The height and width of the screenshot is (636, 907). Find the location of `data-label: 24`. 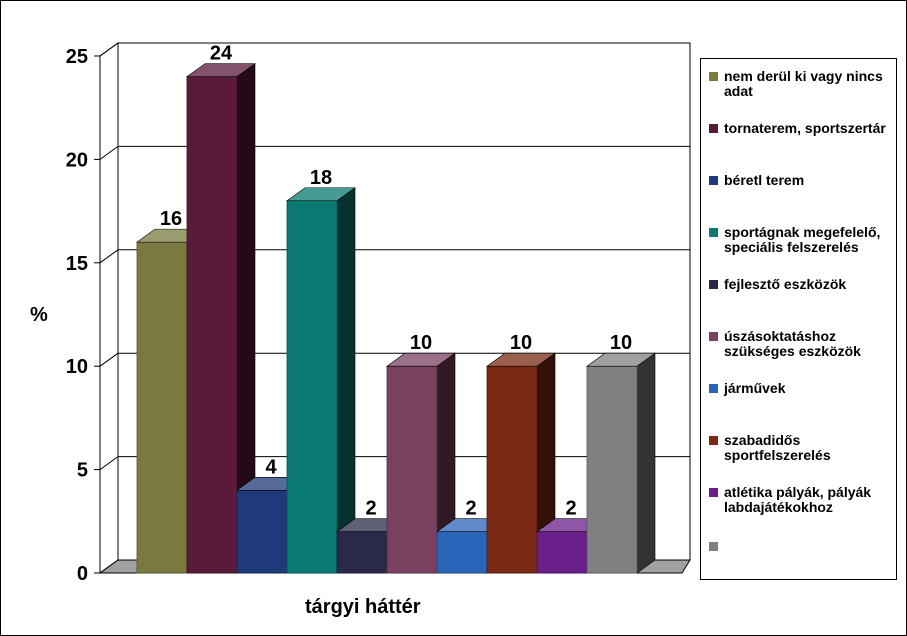

data-label: 24 is located at coordinates (221, 54).